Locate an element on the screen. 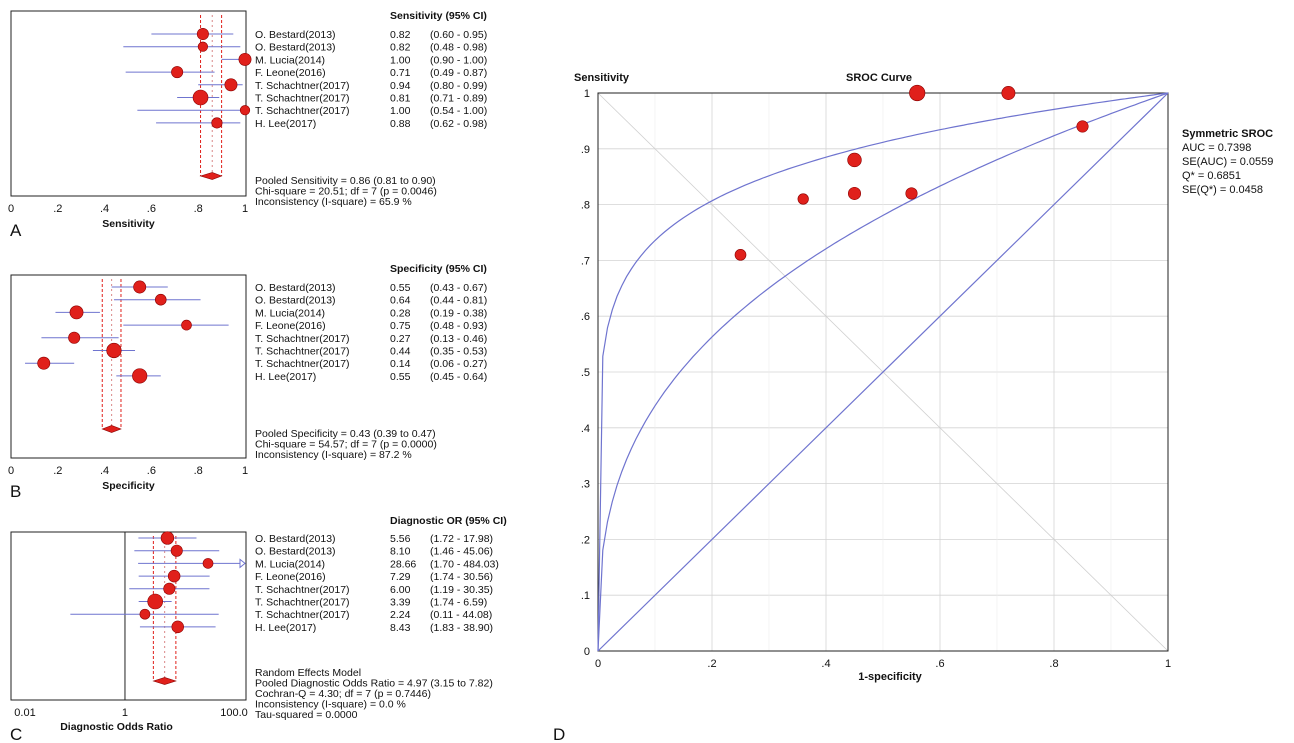  summary-line: Pooled Specificity = 0.43 (0.39 to 0.47) is located at coordinates (345, 434).